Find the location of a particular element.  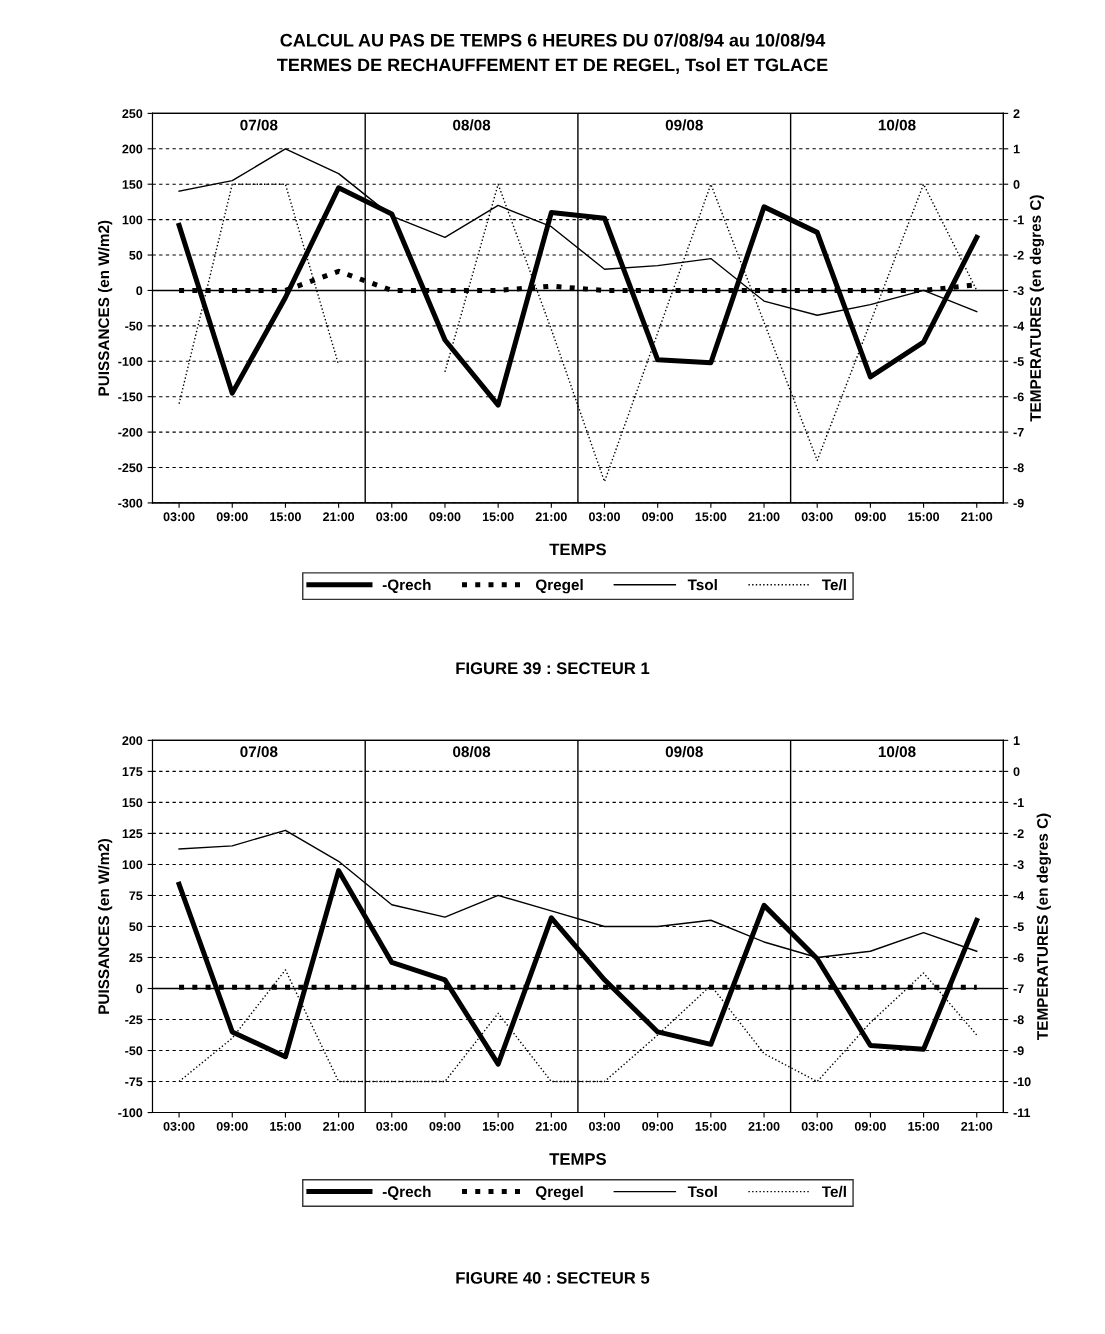

y-tick-label: -150 is located at coordinates (130, 397).